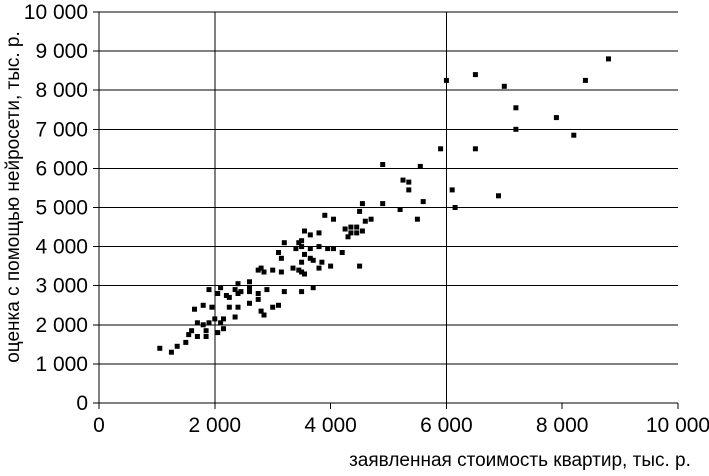 This screenshot has width=709, height=476. I want to click on y-tick-label: 2 000, so click(61, 325).